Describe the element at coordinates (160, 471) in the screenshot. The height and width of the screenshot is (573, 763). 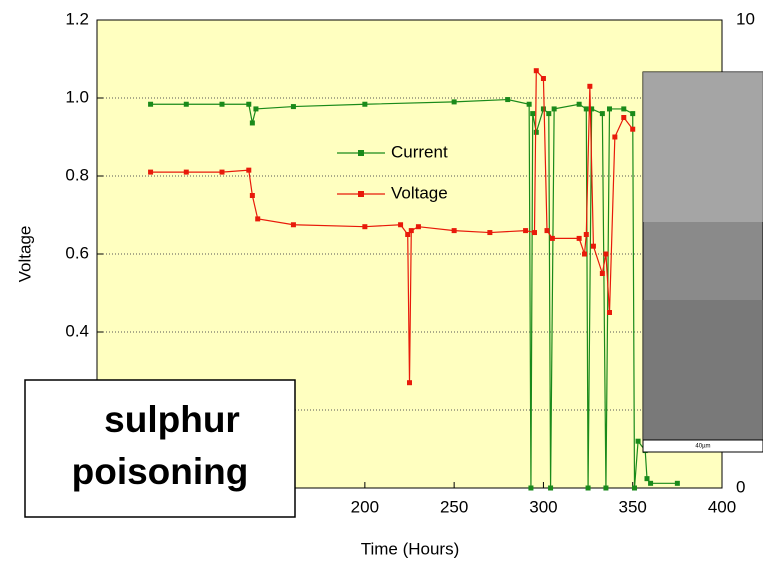
I see `annotation-line: poisoning` at that location.